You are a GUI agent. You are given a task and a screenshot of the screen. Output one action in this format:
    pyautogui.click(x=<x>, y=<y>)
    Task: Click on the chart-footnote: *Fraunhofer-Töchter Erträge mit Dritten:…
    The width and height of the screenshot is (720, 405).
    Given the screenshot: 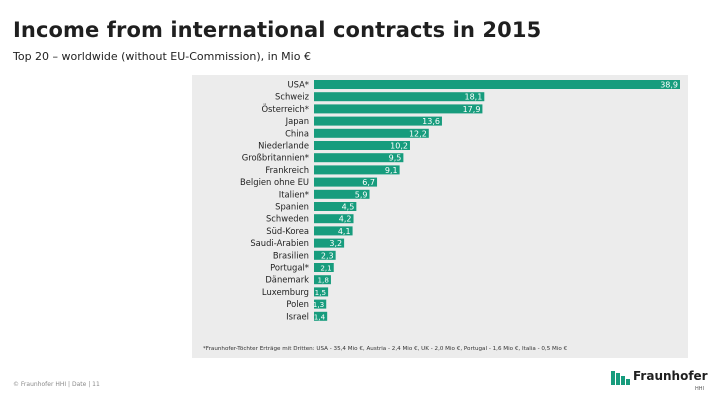 What is the action you would take?
    pyautogui.click(x=385, y=349)
    